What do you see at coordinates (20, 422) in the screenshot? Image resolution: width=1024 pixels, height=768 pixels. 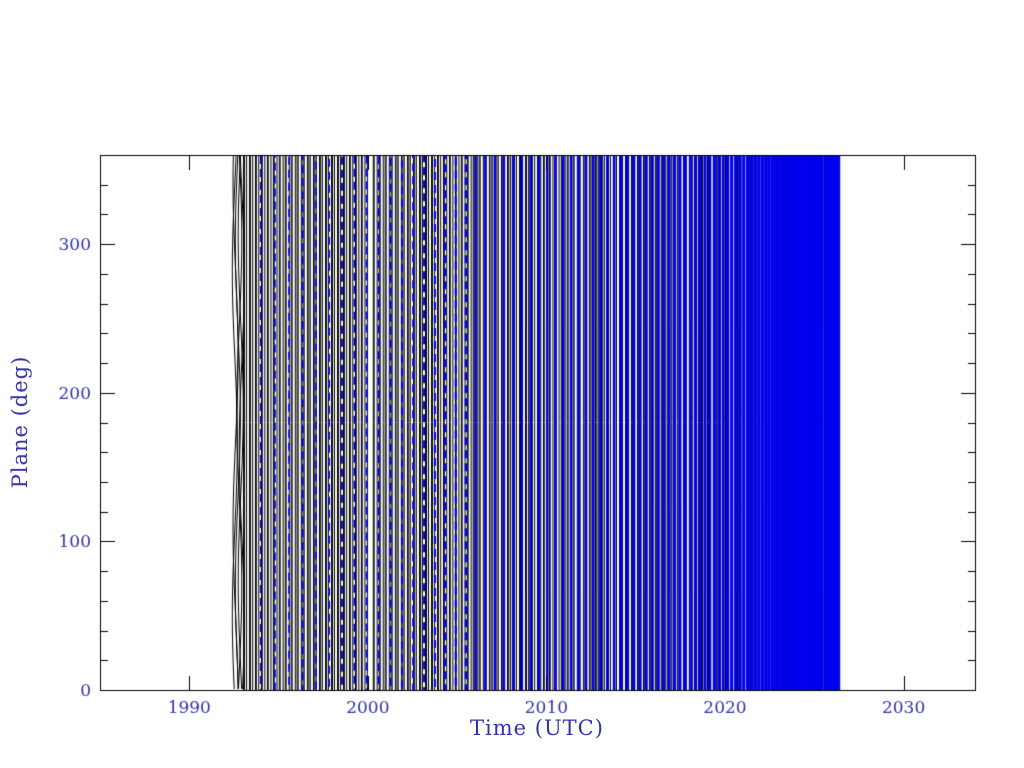 I see `y-axis-label: Plane (deg)` at bounding box center [20, 422].